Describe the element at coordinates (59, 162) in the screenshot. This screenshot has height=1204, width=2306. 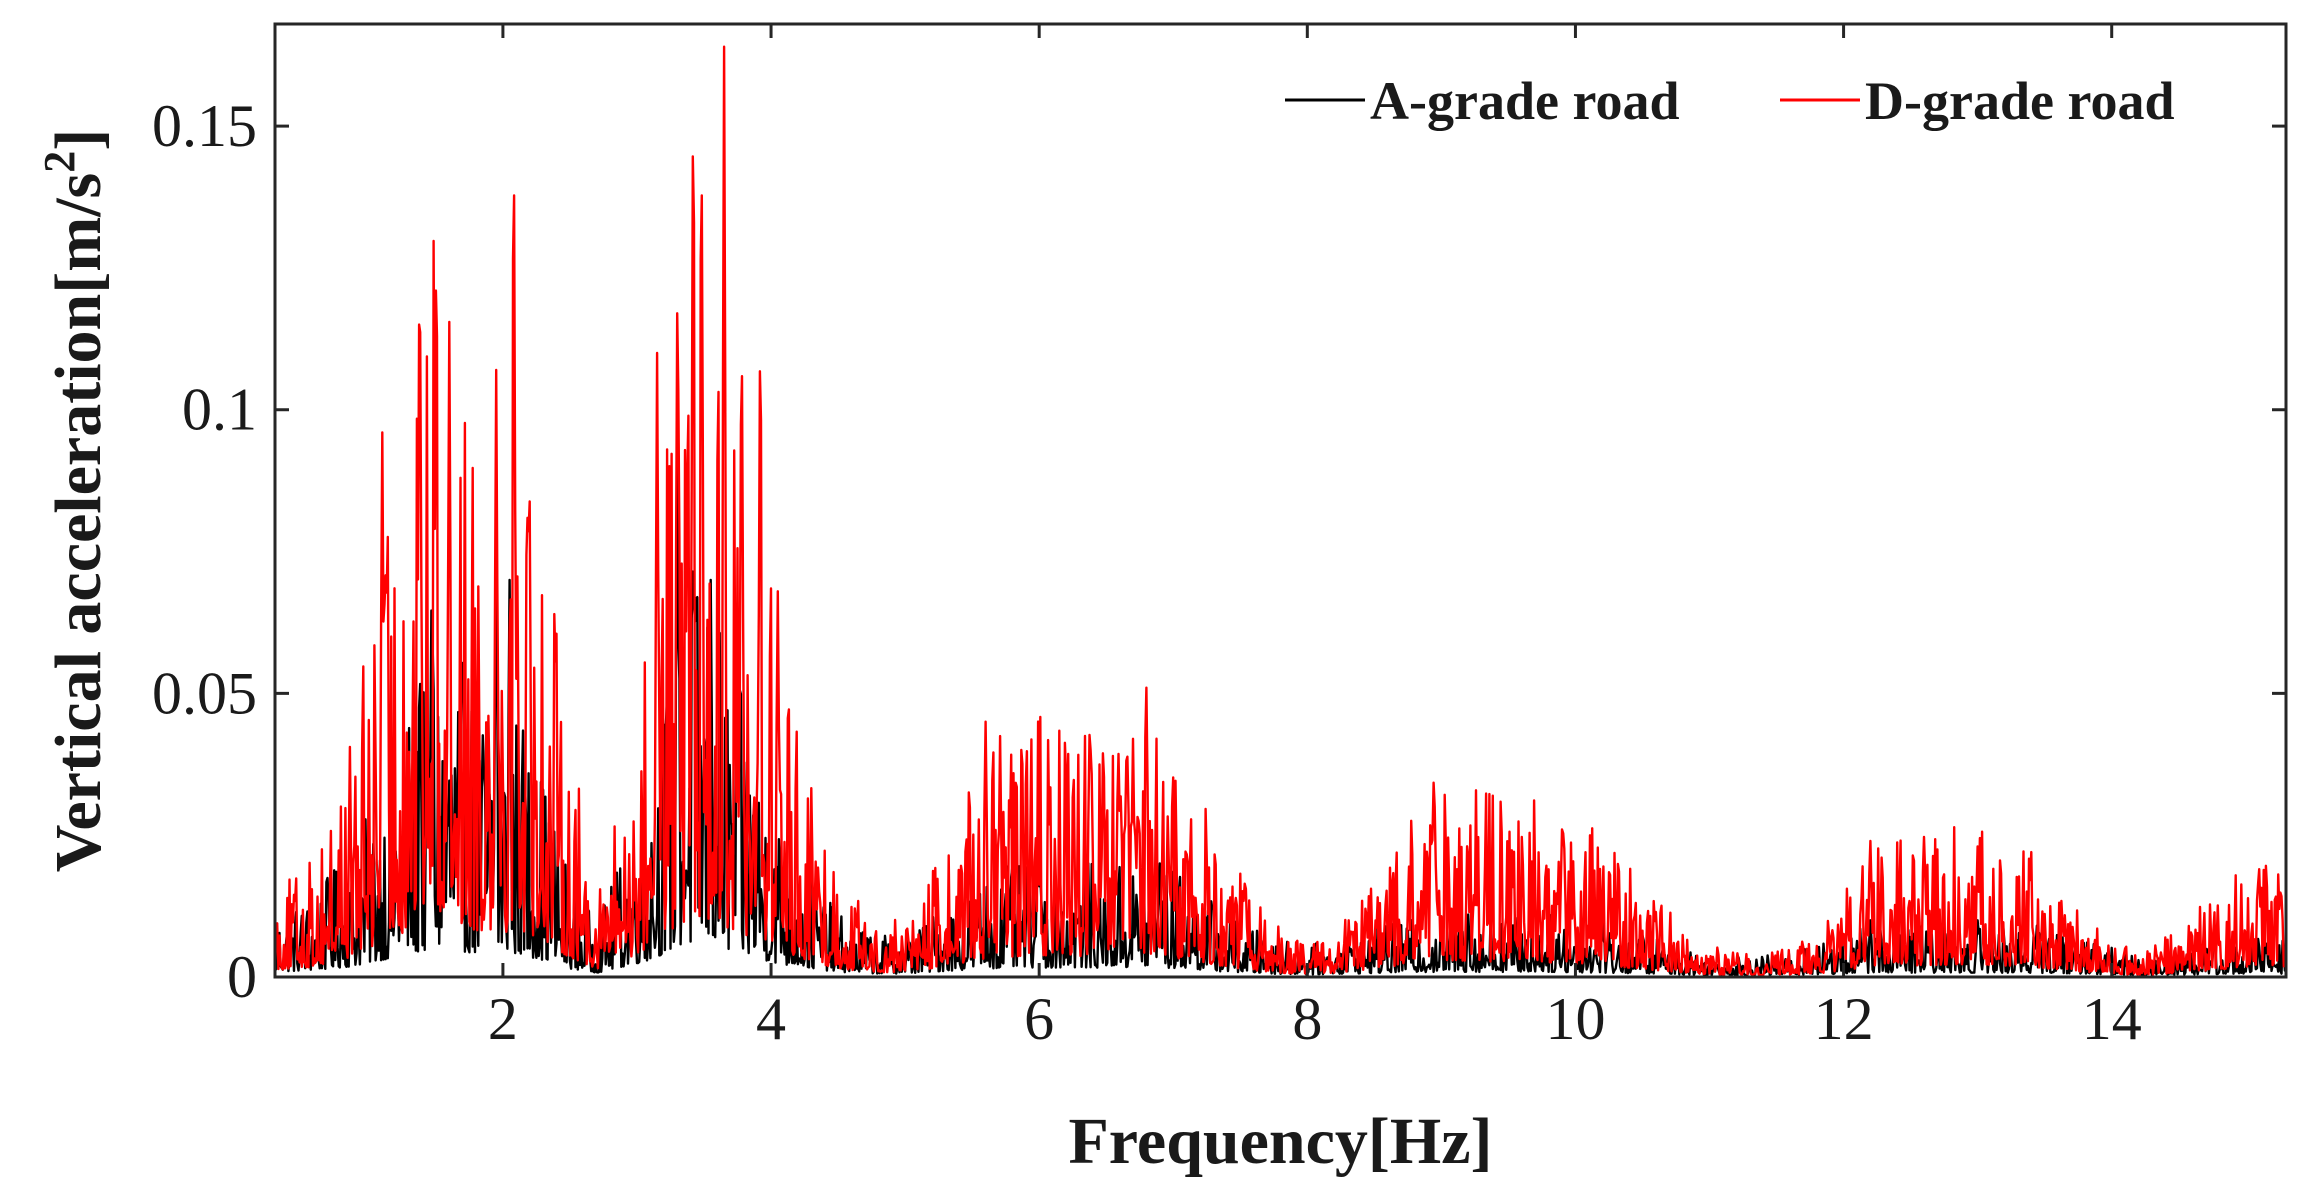
I see `y-axis-title-superscript: 2` at that location.